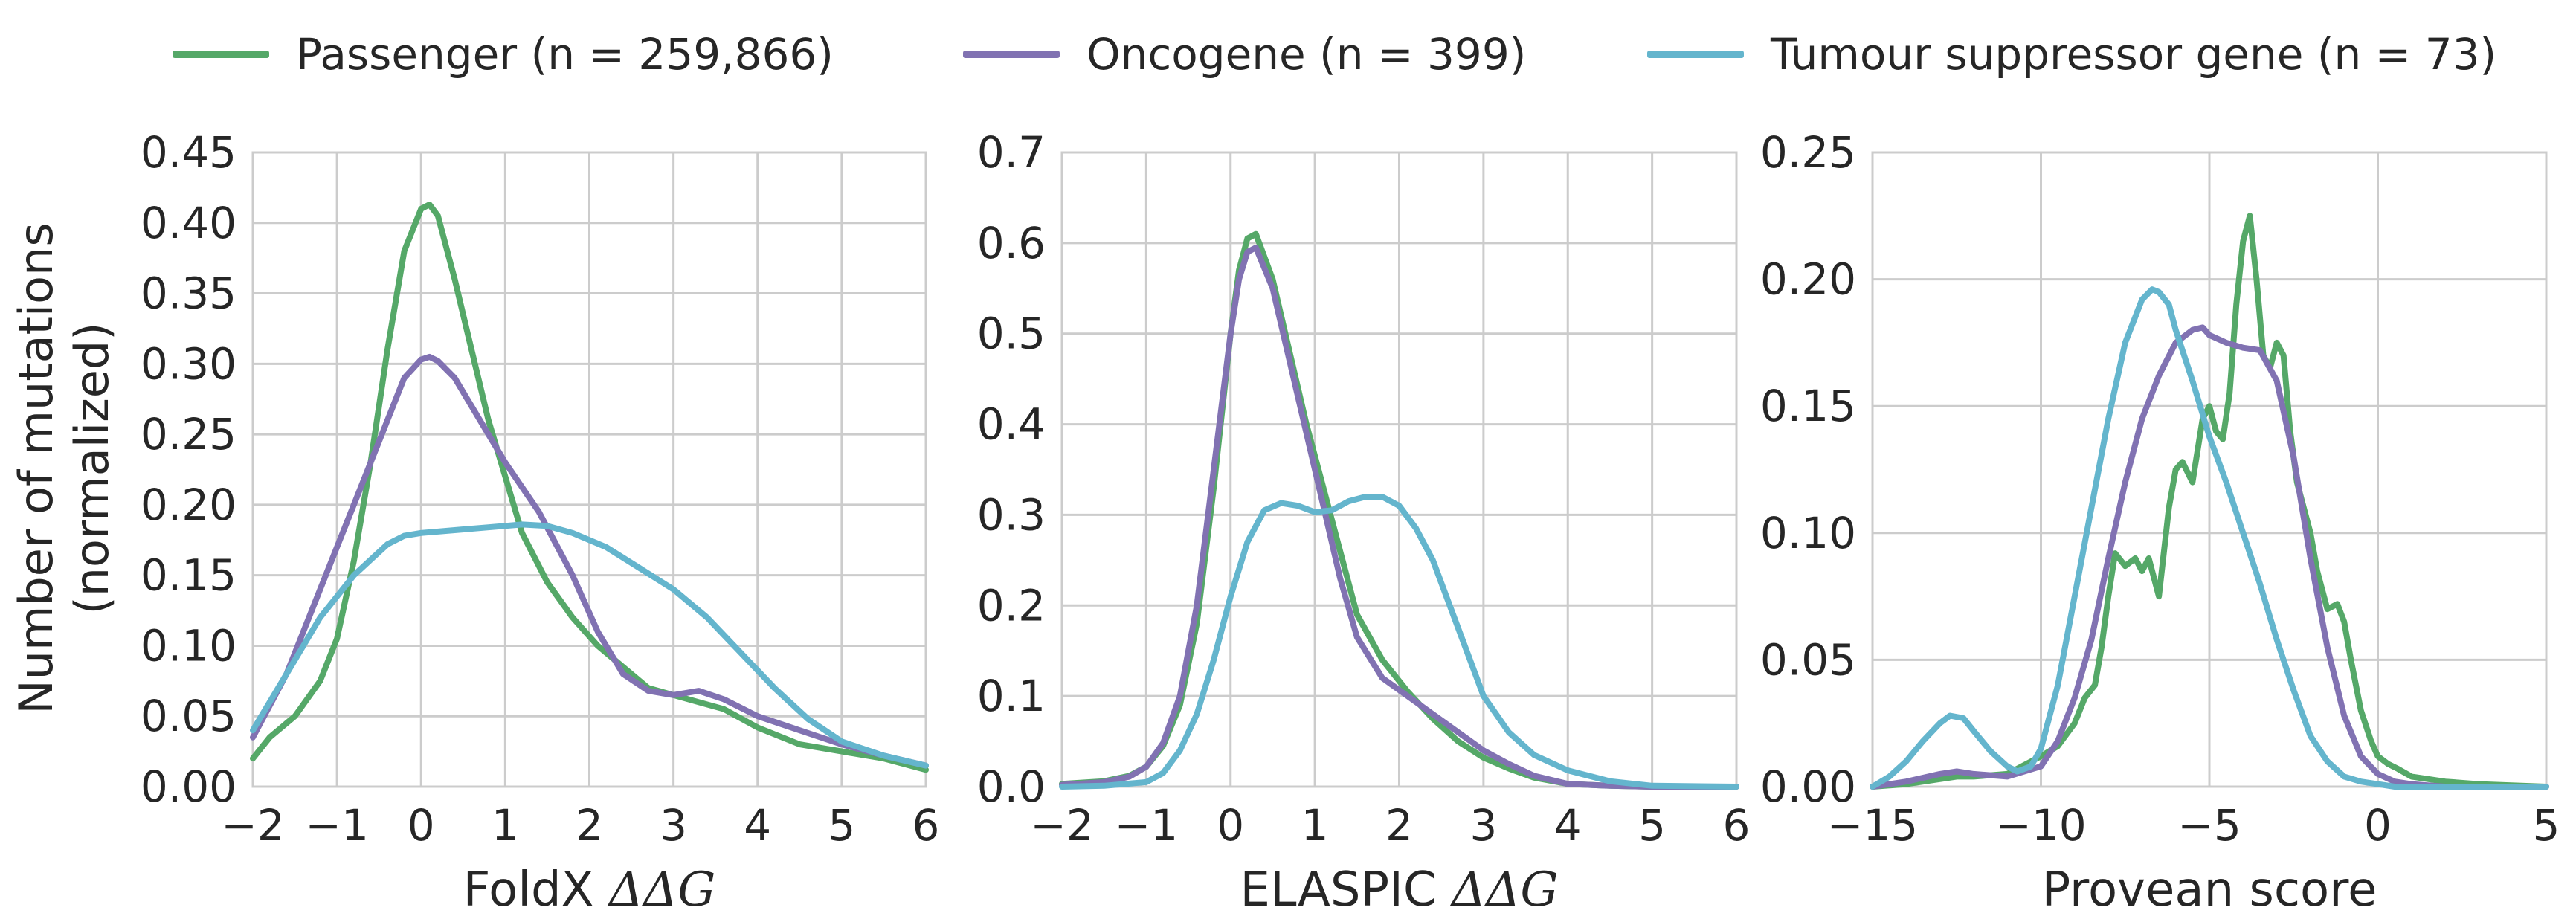 This screenshot has height=922, width=2576. What do you see at coordinates (1011, 152) in the screenshot?
I see `y-tick-label: 0.7` at bounding box center [1011, 152].